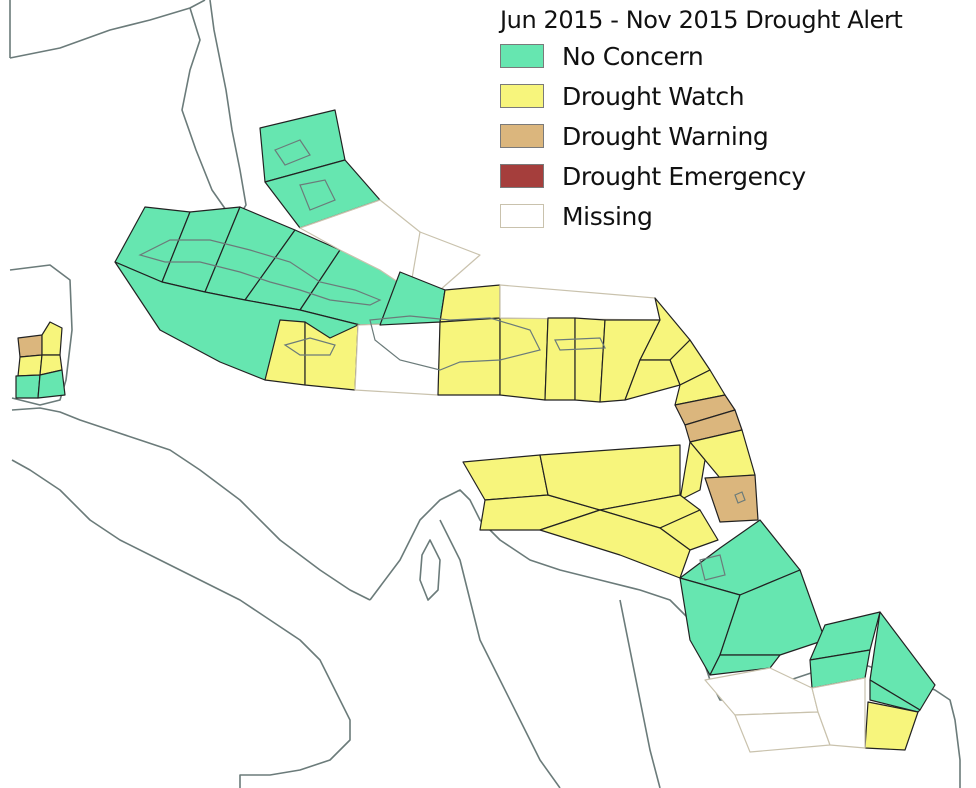 This screenshot has height=788, width=976. I want to click on legend-item-drought-emergency: Drought Emergency, so click(735, 176).